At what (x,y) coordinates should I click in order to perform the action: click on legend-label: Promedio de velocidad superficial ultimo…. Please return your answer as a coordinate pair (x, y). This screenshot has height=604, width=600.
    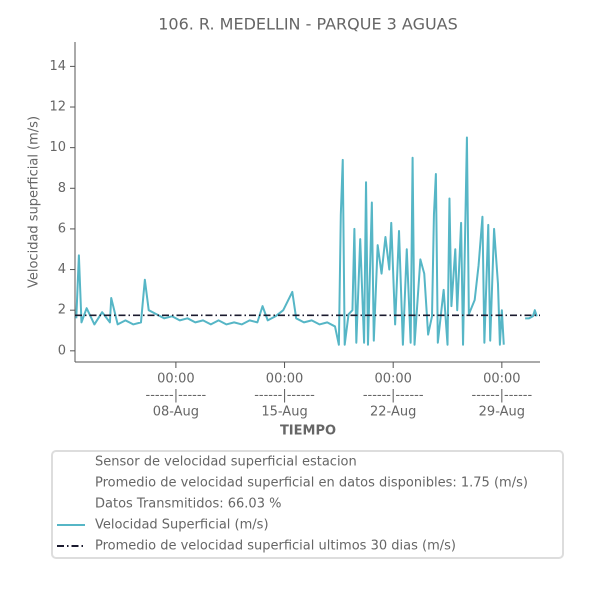
    Looking at the image, I should click on (275, 546).